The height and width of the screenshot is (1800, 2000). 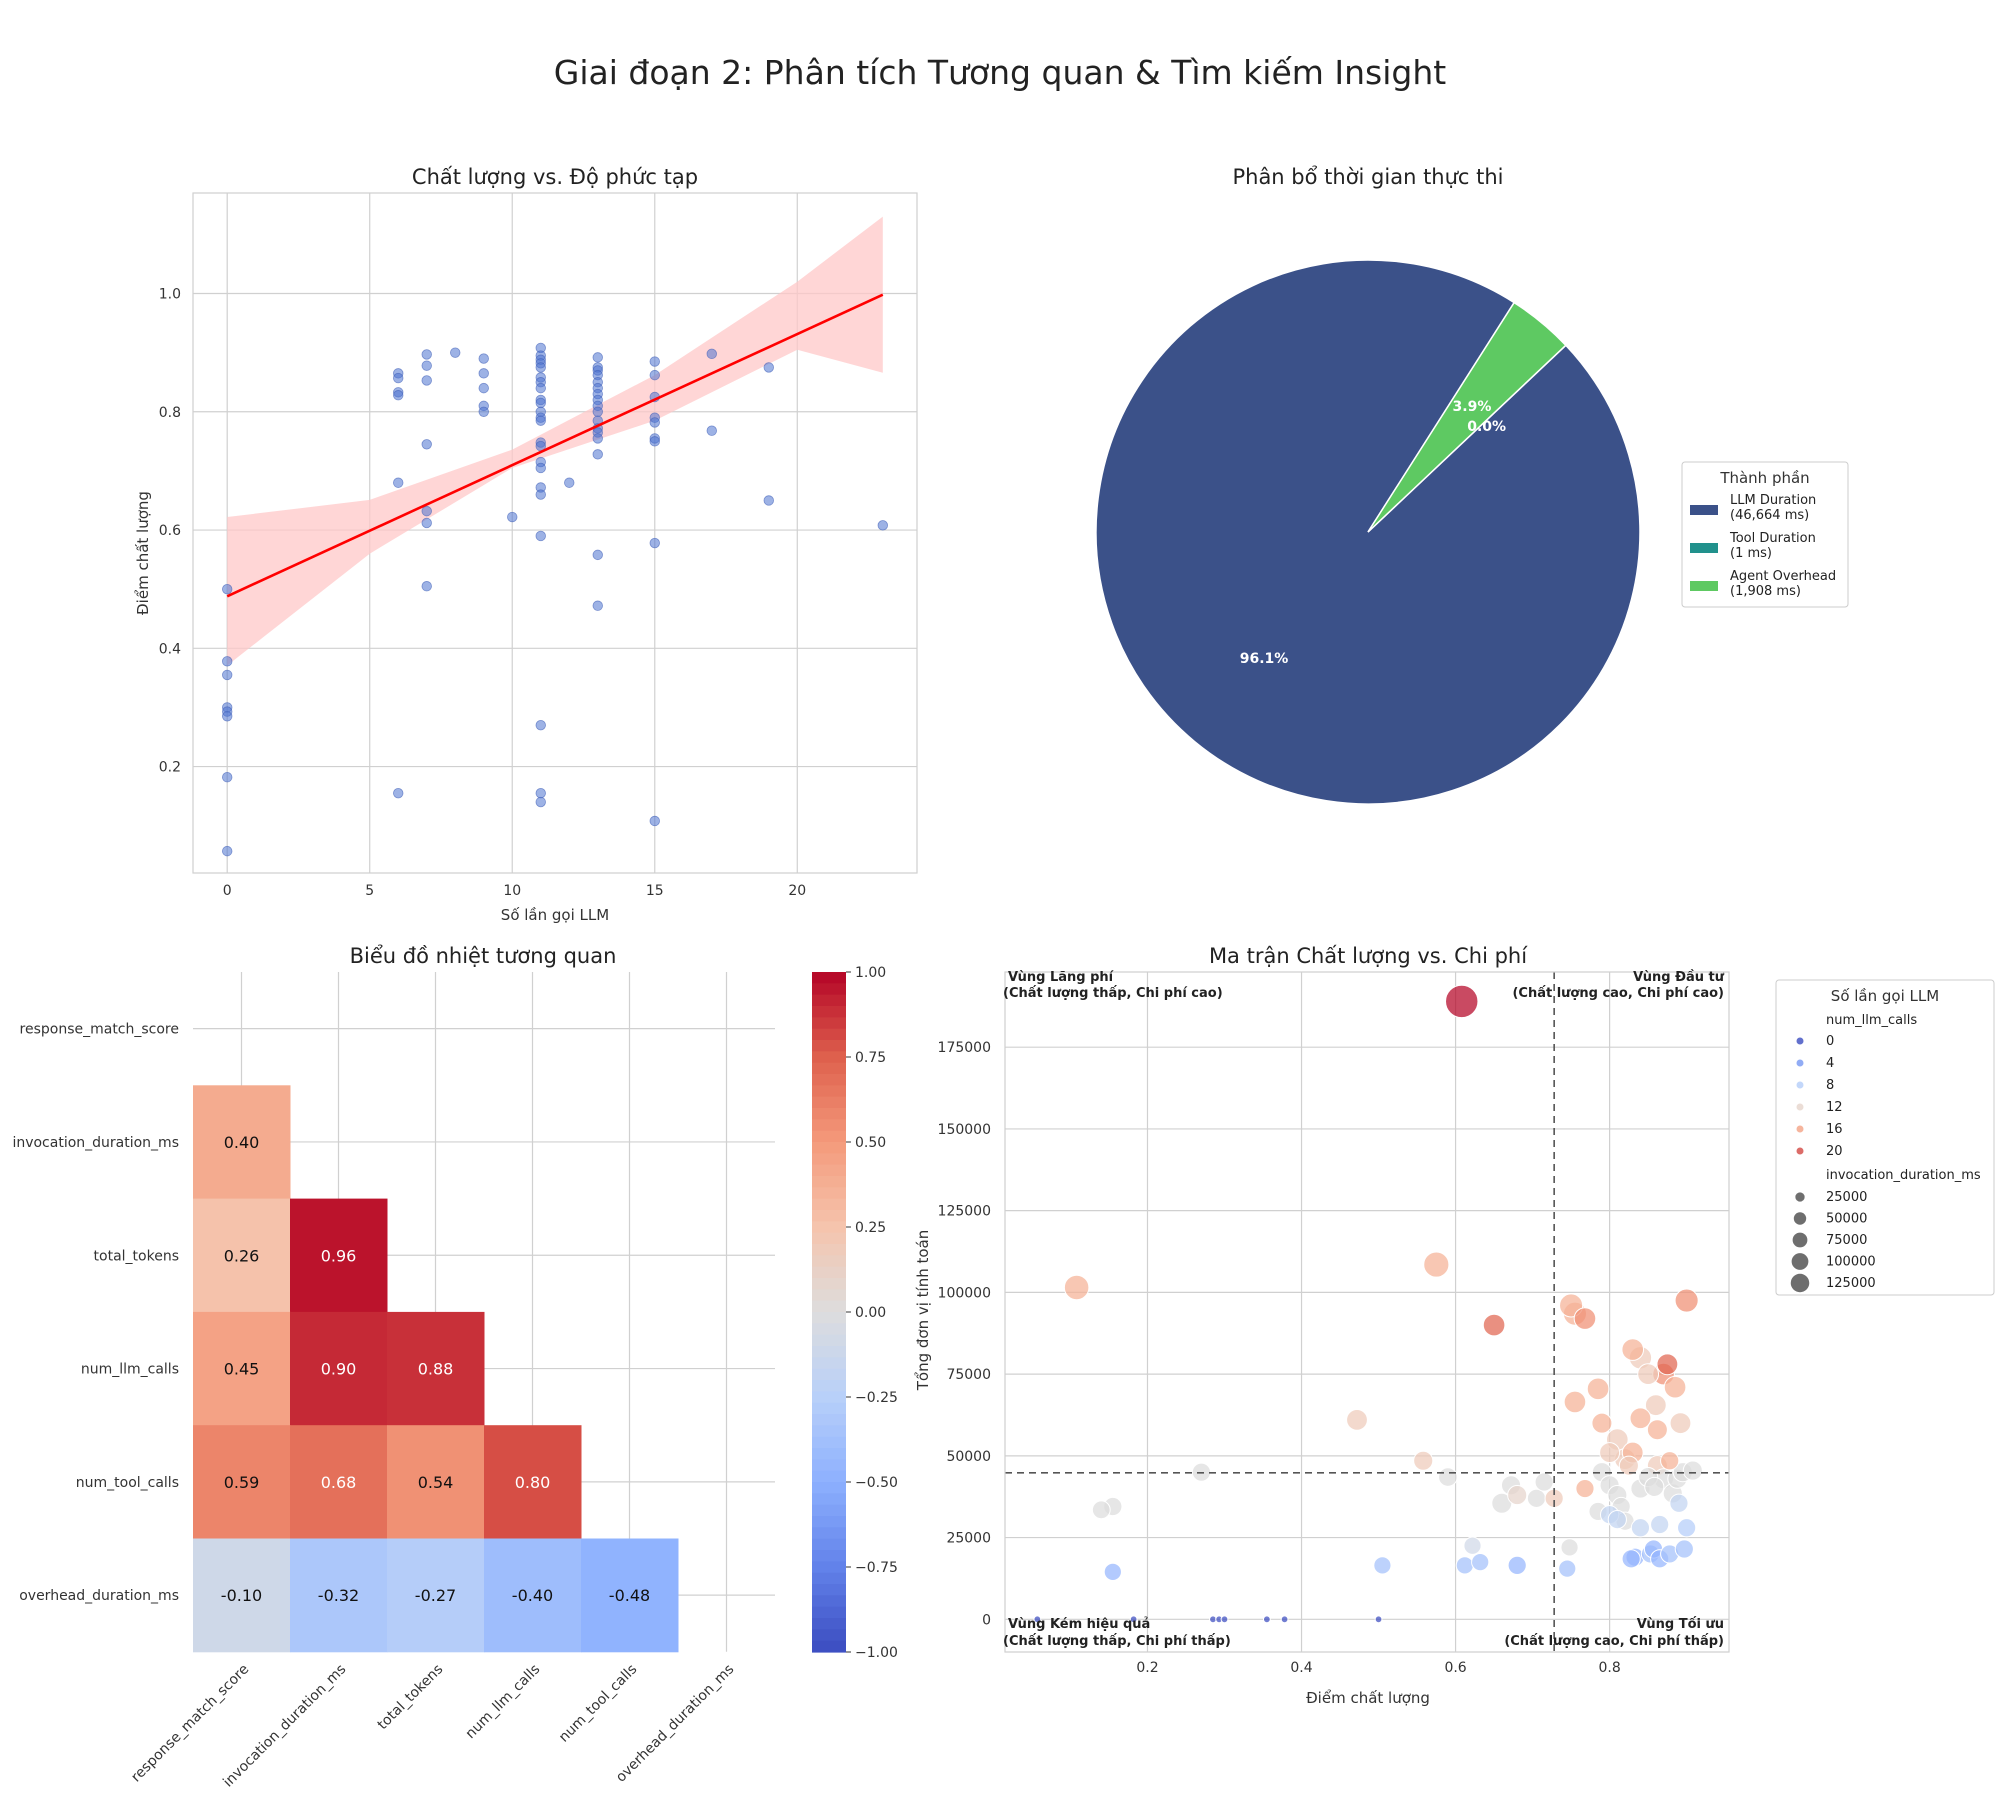 I want to click on pie-slice, so click(x=1467, y=417).